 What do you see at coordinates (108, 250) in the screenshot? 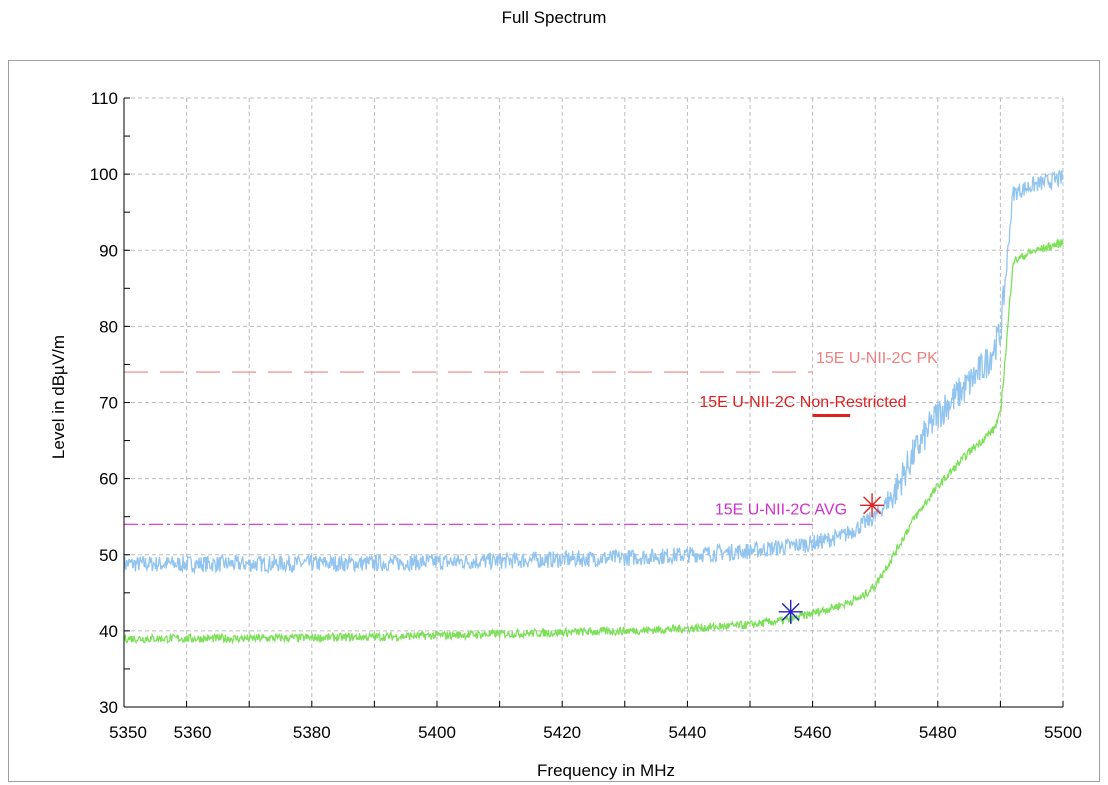
I see `y-tick-label: 90` at bounding box center [108, 250].